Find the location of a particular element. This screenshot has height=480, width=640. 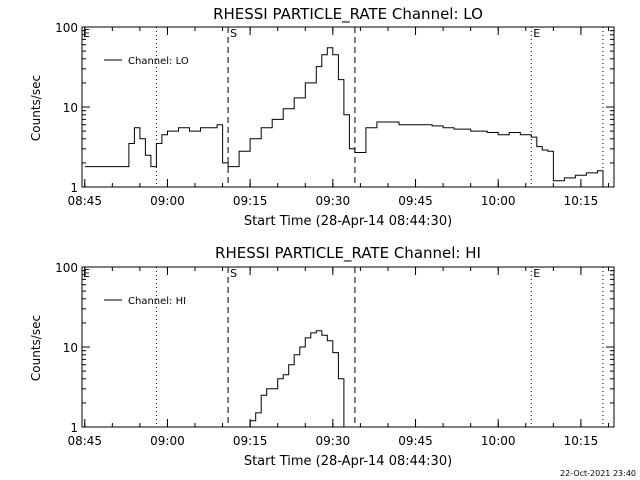

legend-entry: Channel: HI is located at coordinates (157, 301).